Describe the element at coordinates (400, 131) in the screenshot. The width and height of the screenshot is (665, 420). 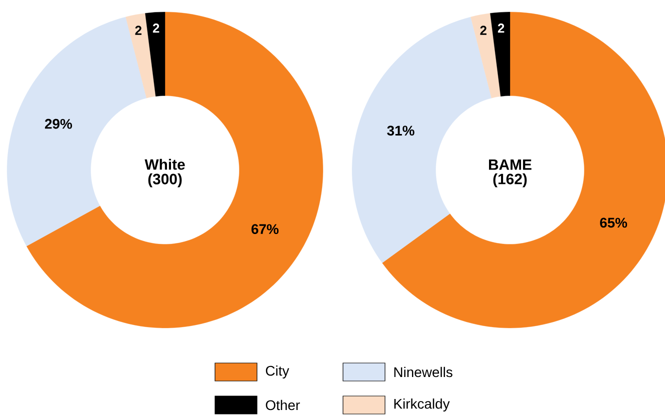
I see `data-label: 31%` at that location.